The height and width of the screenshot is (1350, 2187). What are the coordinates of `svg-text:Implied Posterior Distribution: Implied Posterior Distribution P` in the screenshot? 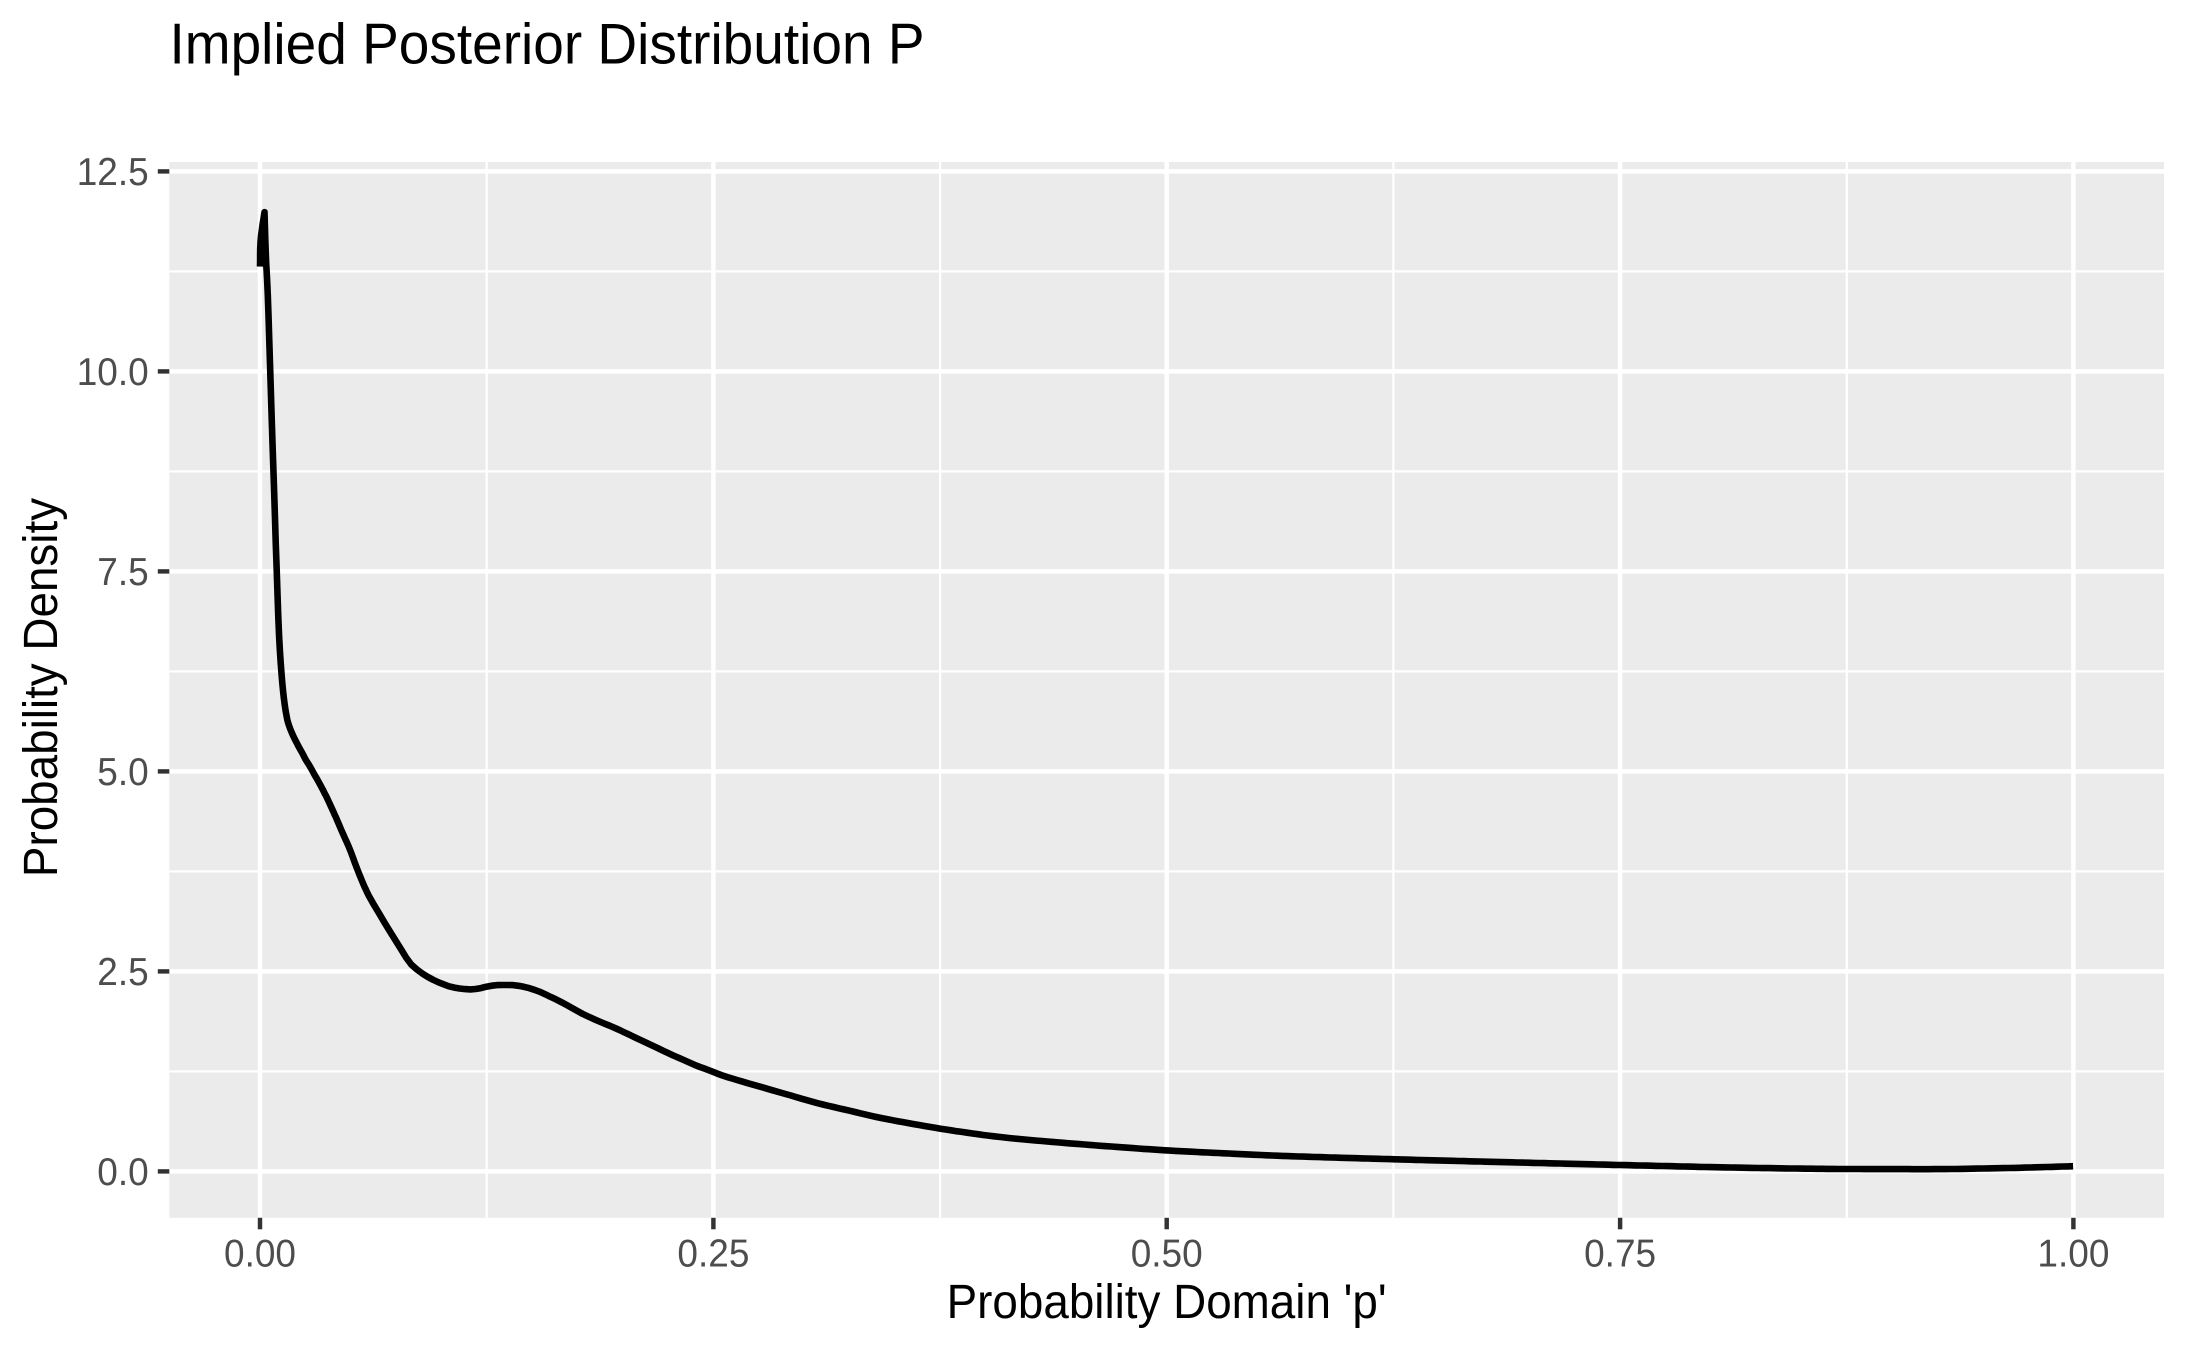 It's located at (547, 43).